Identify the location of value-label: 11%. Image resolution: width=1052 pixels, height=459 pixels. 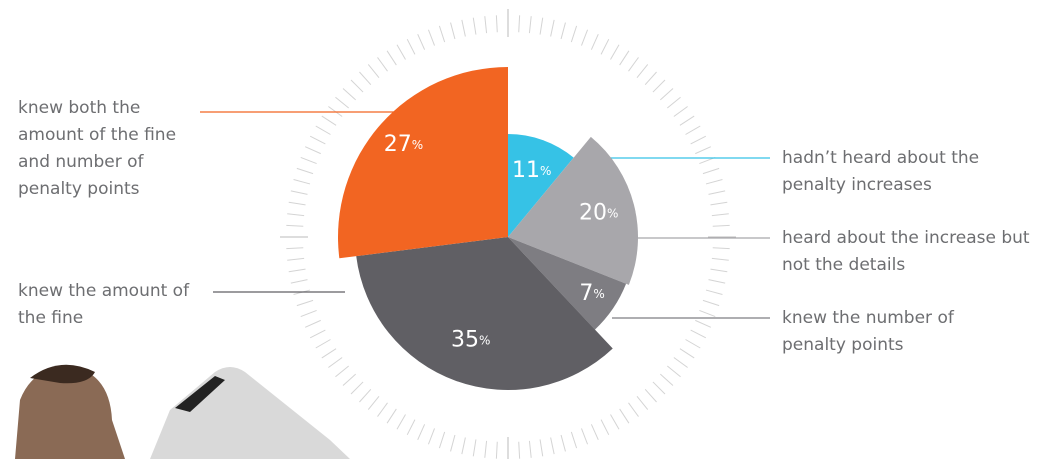
(531, 170).